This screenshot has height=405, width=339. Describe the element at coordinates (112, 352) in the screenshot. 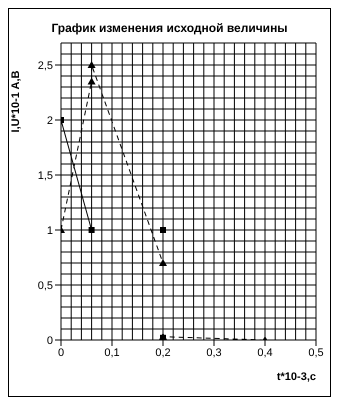

I see `x-tick-label: 0,1` at that location.